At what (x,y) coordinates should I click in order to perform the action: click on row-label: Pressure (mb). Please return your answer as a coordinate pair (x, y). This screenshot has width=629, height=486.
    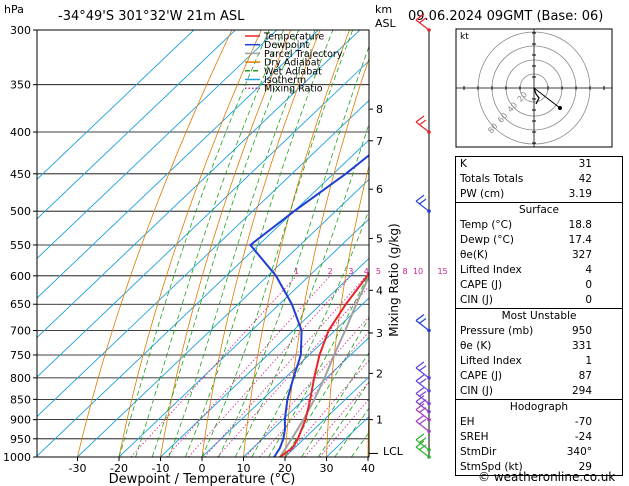
    Looking at the image, I should click on (497, 331).